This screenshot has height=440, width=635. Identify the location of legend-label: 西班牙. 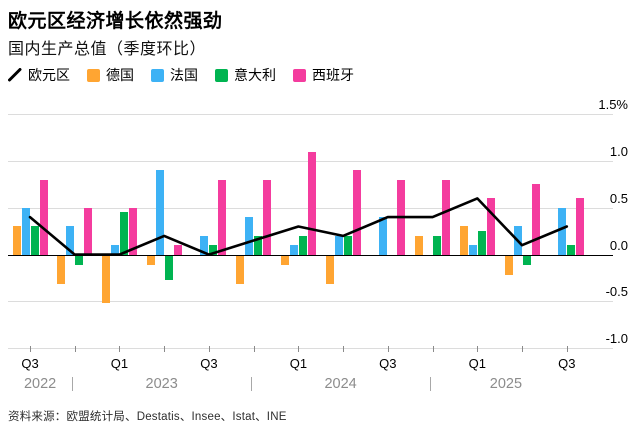
(333, 75).